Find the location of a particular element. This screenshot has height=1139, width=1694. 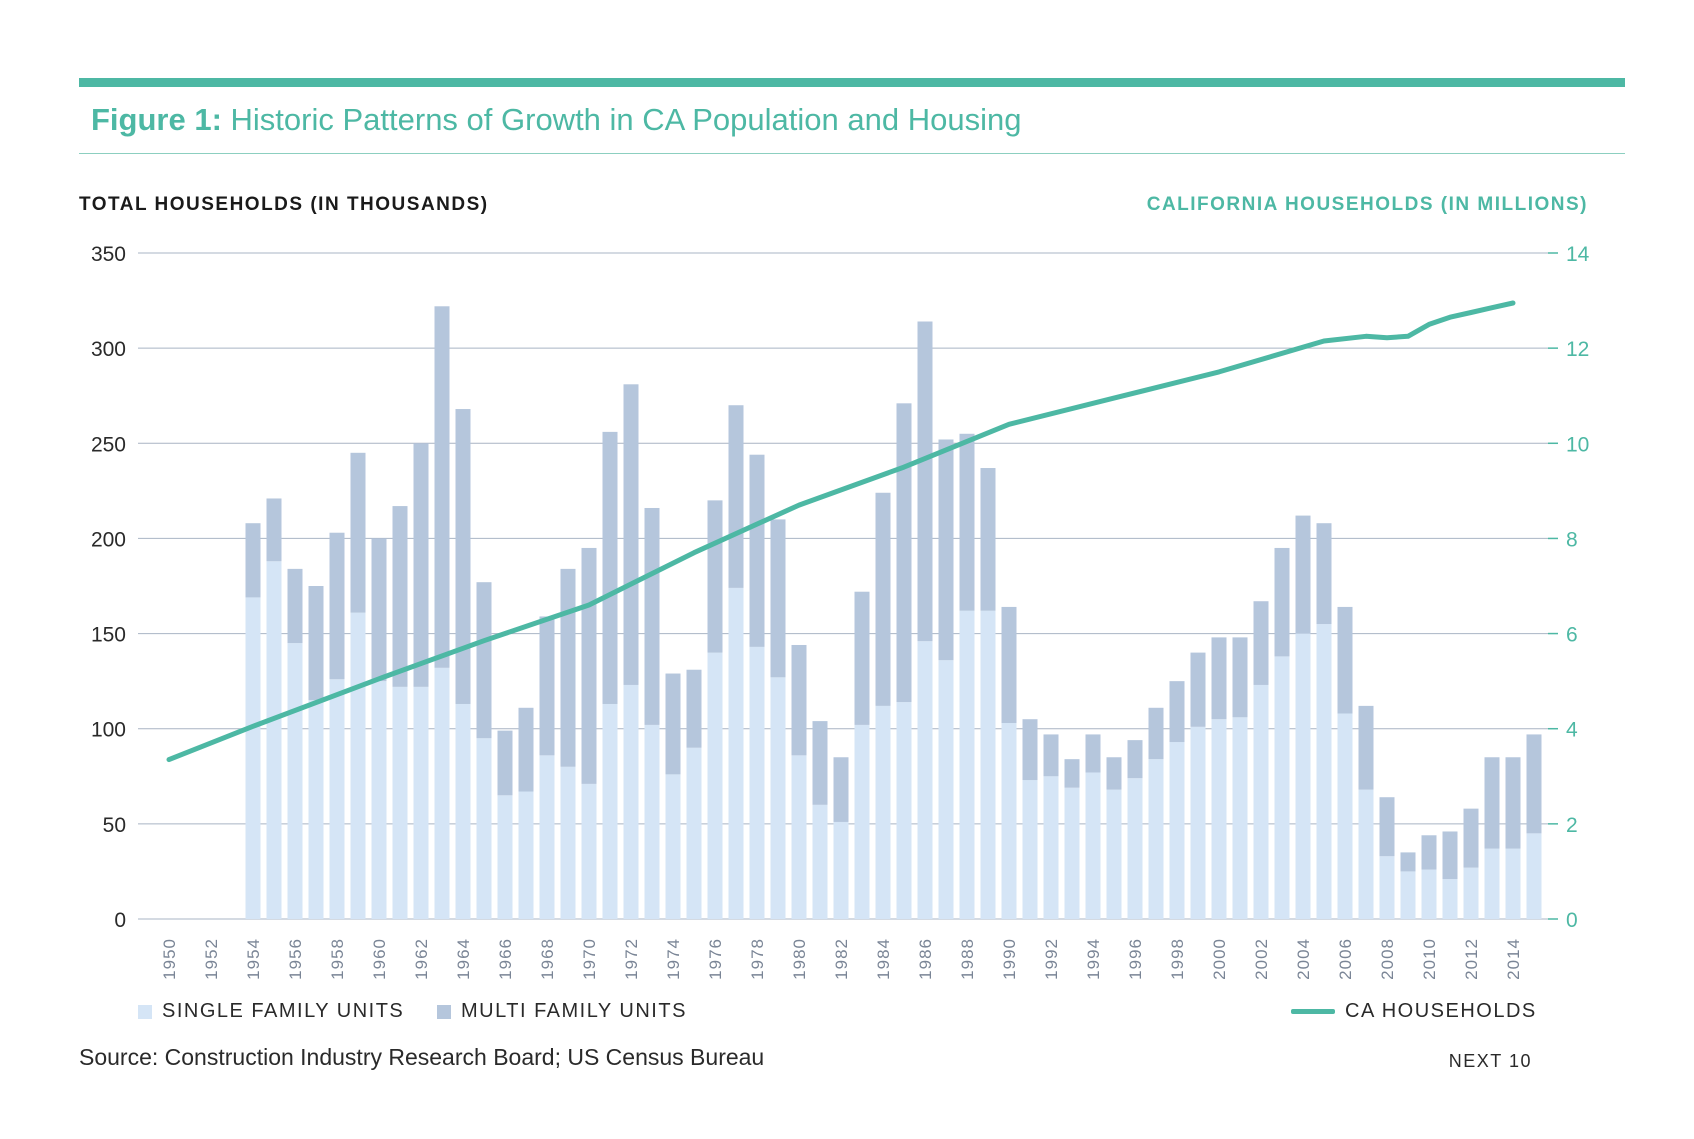

top-accent-rule is located at coordinates (852, 82).